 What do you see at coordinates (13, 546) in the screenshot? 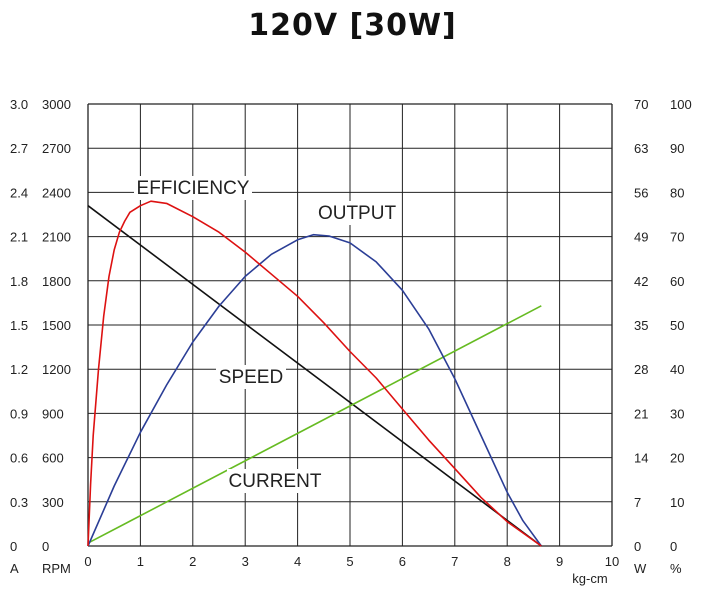
I see `current-tick-label: 0` at bounding box center [13, 546].